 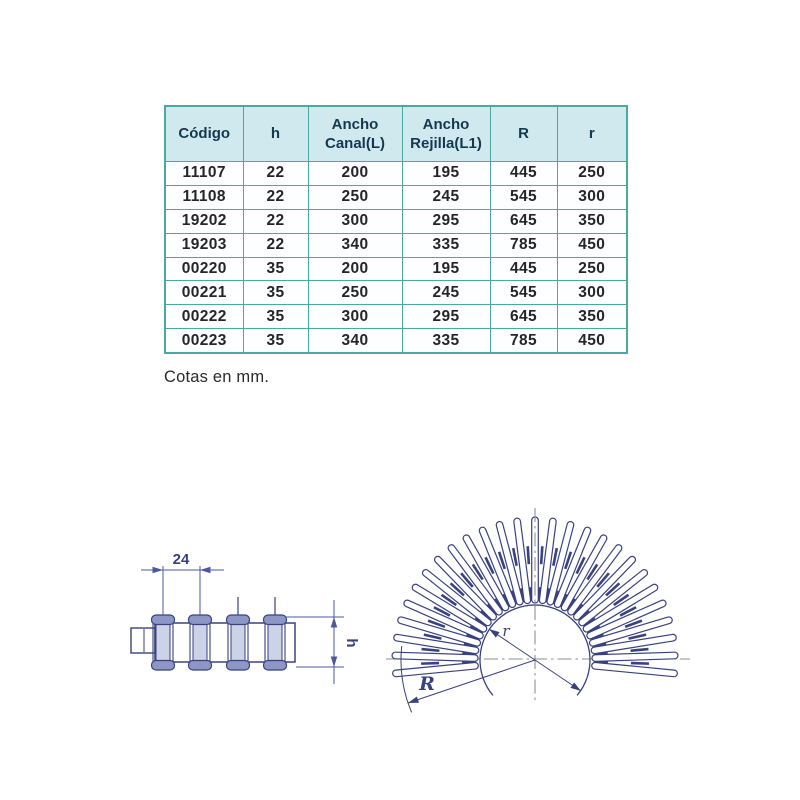 I want to click on table-cell: 350, so click(x=592, y=221).